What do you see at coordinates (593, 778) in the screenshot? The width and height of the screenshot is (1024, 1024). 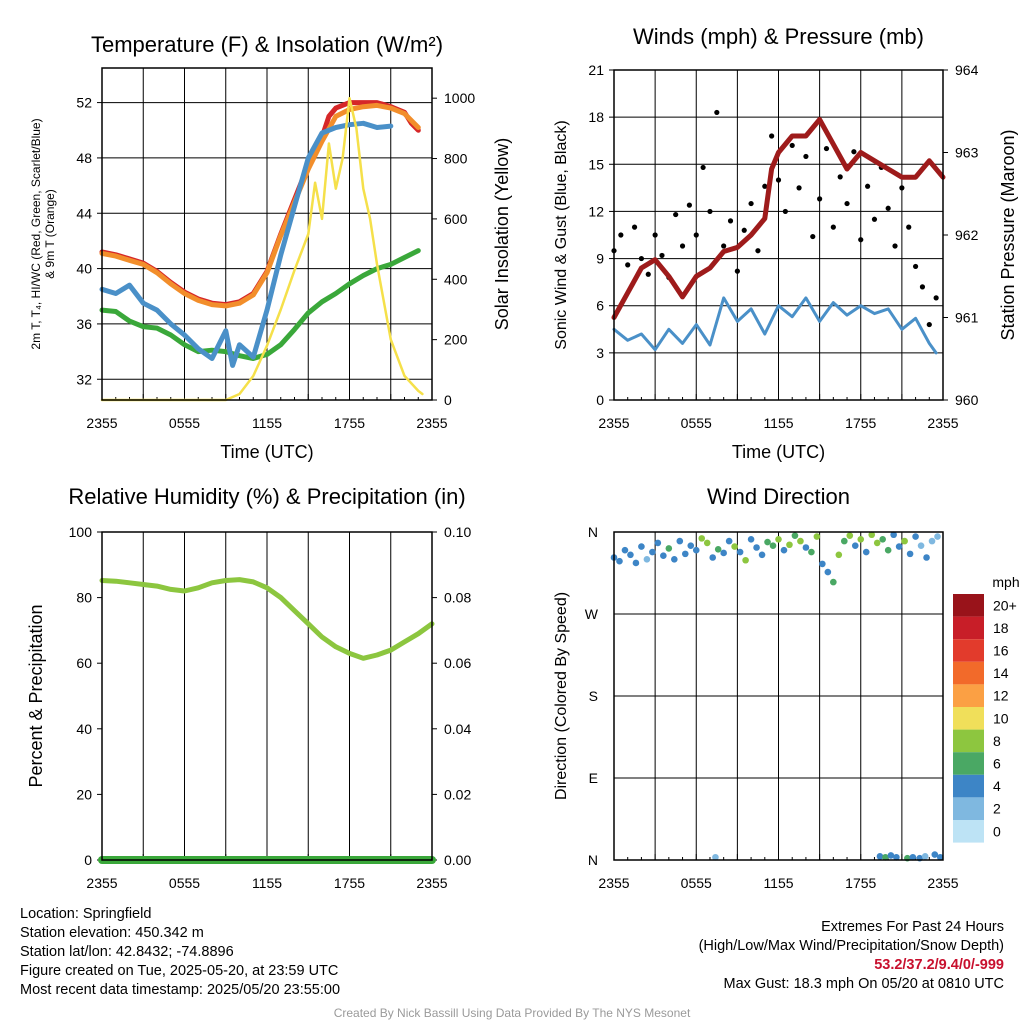 I see `dir-y-tick-label: E` at bounding box center [593, 778].